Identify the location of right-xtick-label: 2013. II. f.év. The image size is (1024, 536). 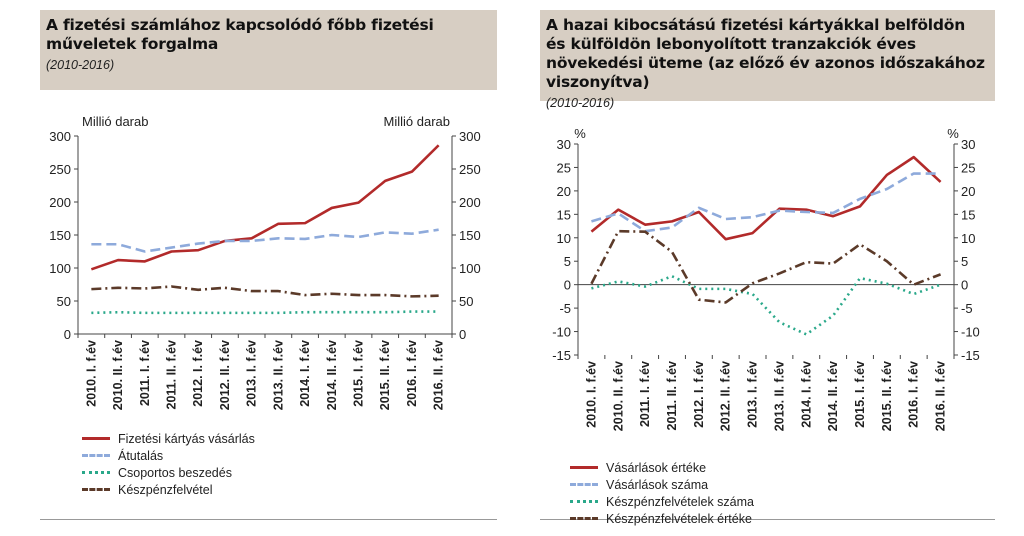
(779, 396).